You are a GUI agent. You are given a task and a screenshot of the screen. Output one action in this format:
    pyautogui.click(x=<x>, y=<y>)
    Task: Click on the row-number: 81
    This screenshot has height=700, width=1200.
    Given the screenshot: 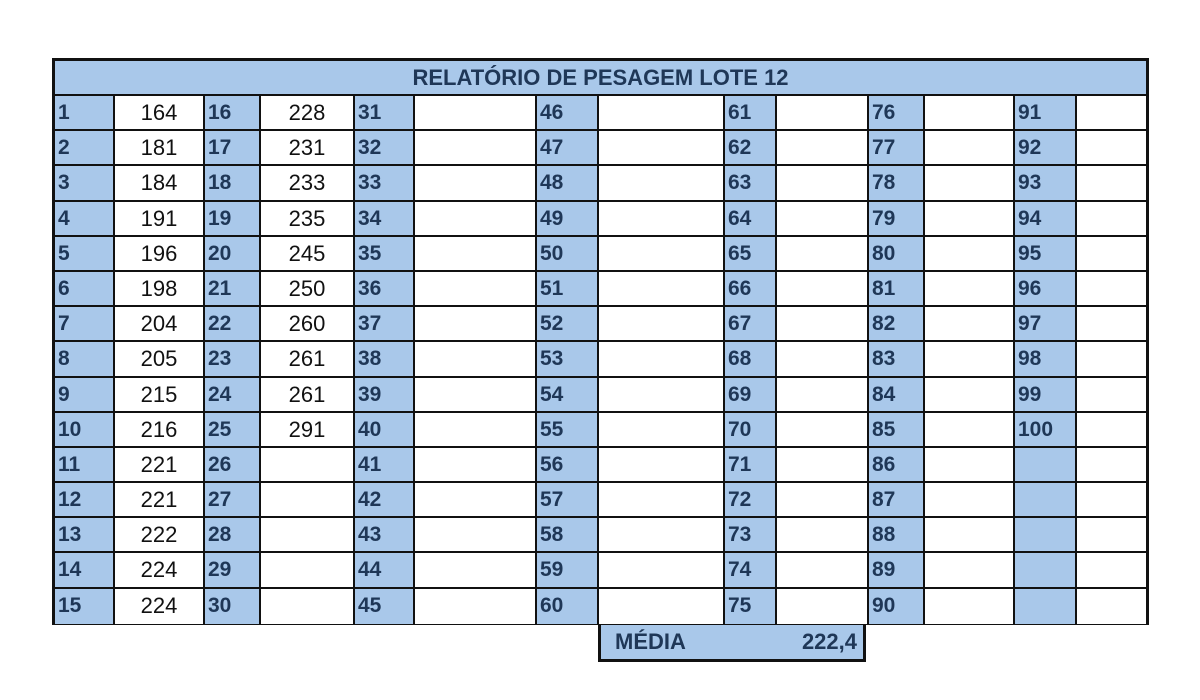 What is the action you would take?
    pyautogui.click(x=897, y=289)
    